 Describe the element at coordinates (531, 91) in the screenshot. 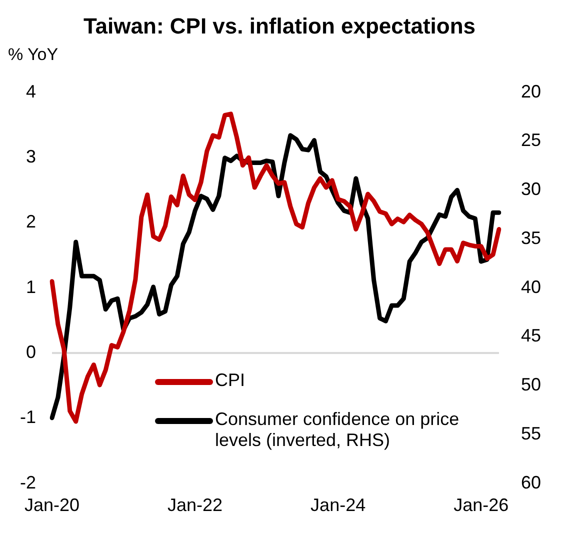

I see `y2-tick-label: 20` at that location.